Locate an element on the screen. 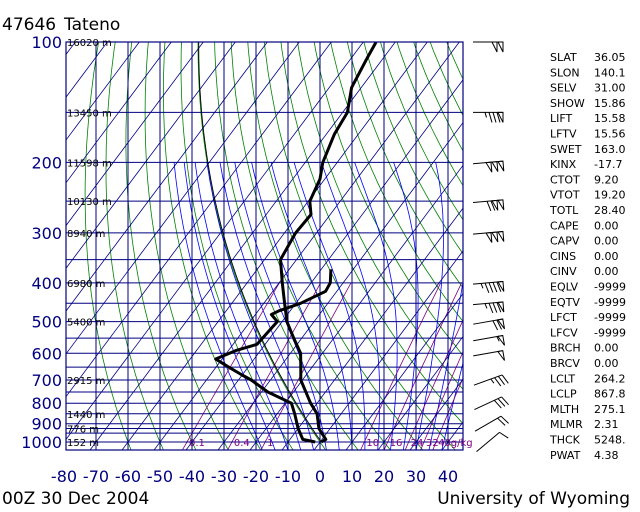  index-value: 28.40 is located at coordinates (610, 210).